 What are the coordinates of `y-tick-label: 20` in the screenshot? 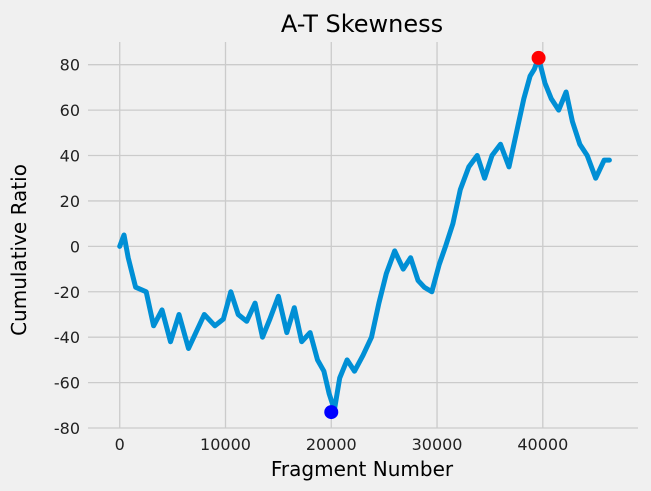 It's located at (70, 201).